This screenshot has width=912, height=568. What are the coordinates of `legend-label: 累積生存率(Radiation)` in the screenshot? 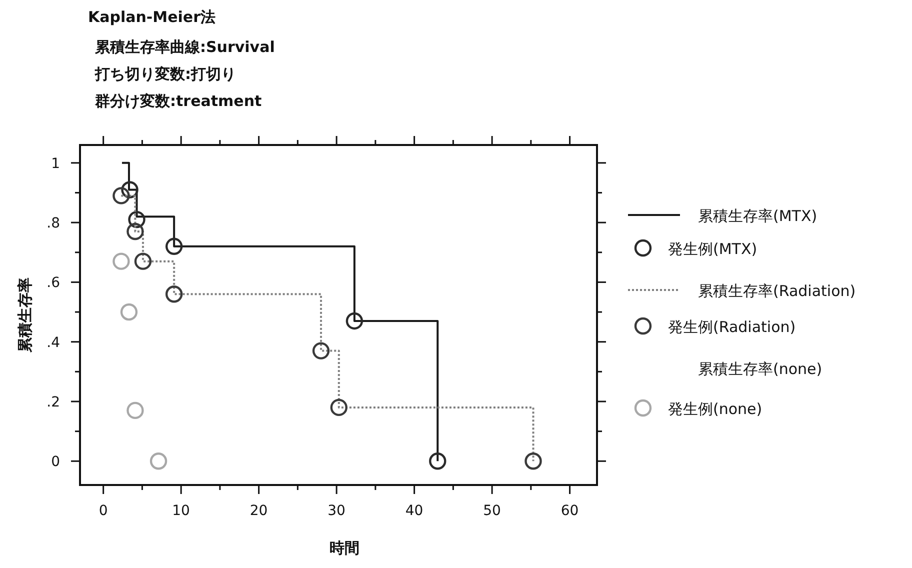 It's located at (777, 291).